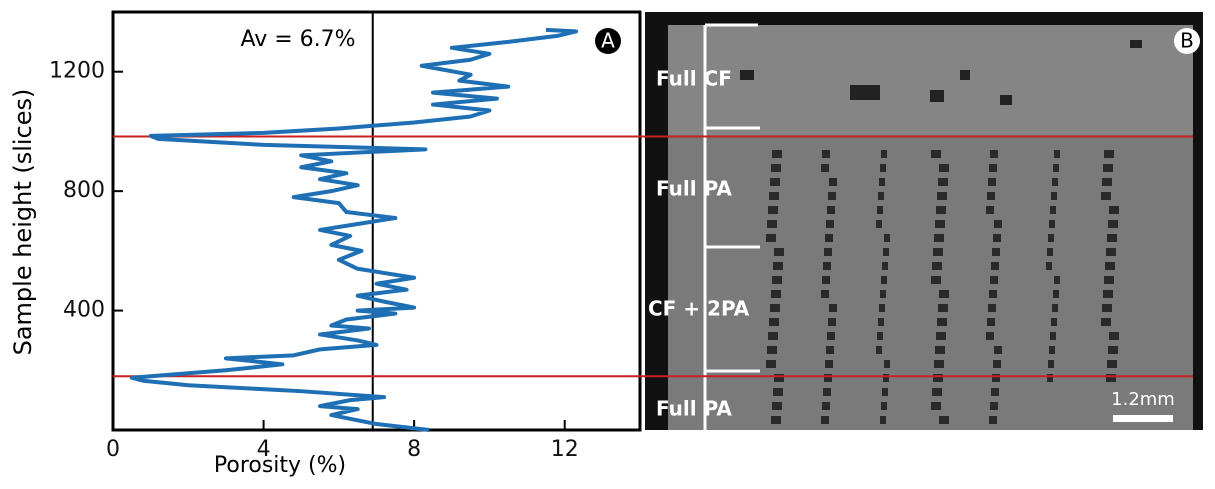 The image size is (1215, 489). I want to click on x-tick-label: 8, so click(414, 449).